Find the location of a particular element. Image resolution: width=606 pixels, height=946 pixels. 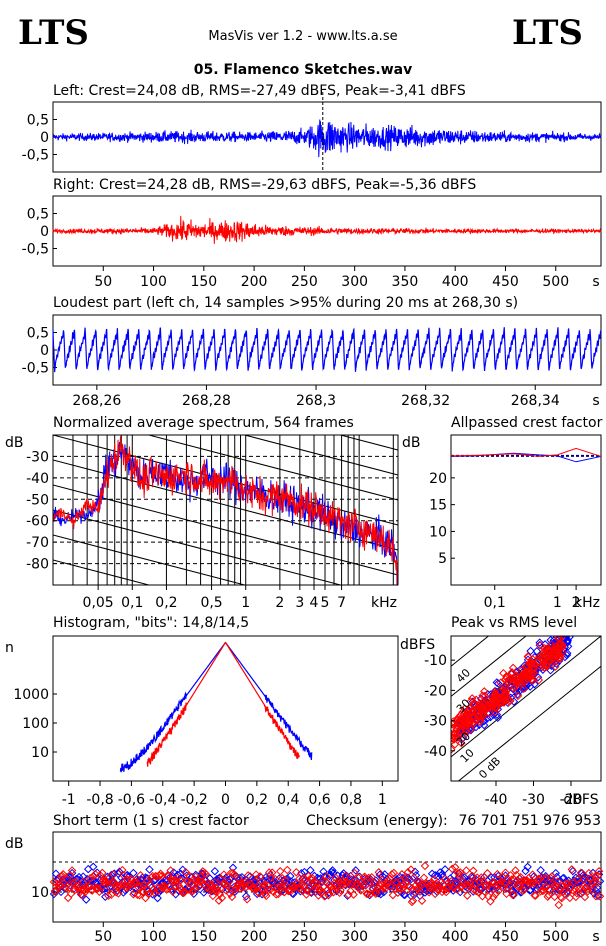

spec-xtick-label: 7 is located at coordinates (341, 603).